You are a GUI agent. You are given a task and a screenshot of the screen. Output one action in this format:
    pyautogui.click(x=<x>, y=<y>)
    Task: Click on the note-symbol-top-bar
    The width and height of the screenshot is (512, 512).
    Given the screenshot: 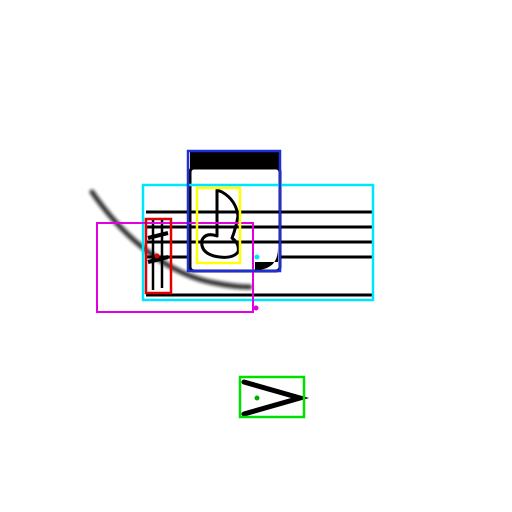 What is the action you would take?
    pyautogui.click(x=235, y=160)
    